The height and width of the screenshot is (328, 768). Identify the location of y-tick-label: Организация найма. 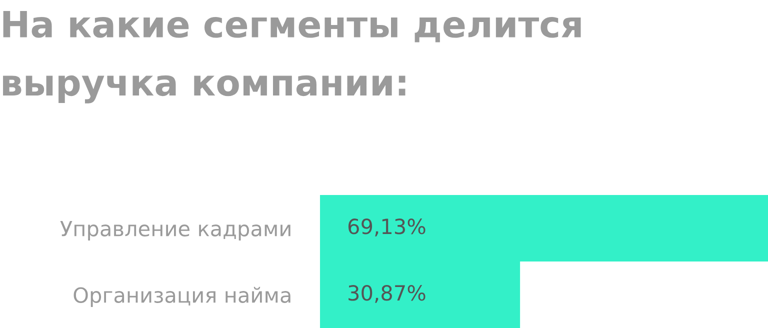
(182, 296).